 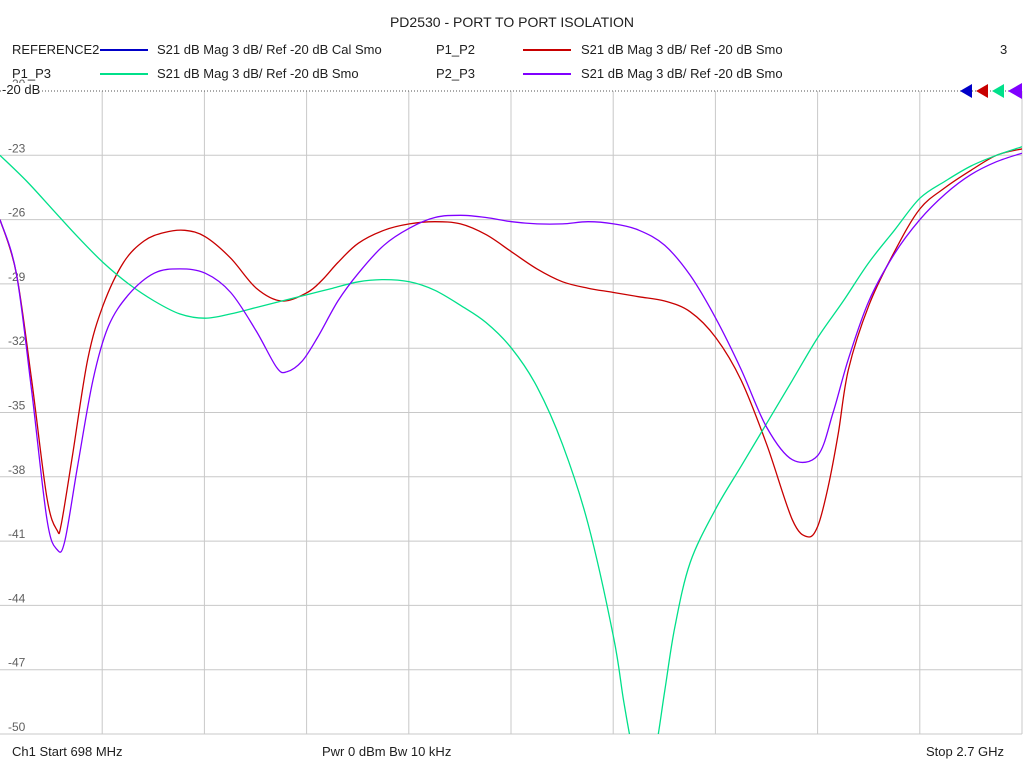 I want to click on reference-marker-p2-p3, so click(x=1015, y=91).